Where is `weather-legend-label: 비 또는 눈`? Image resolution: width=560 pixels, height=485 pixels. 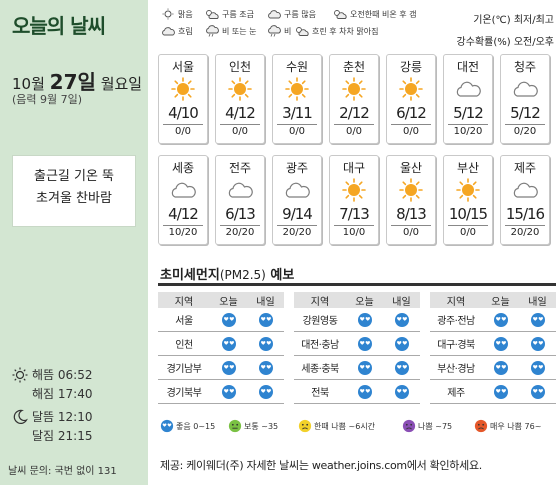 weather-legend-label: 비 또는 눈 is located at coordinates (239, 31).